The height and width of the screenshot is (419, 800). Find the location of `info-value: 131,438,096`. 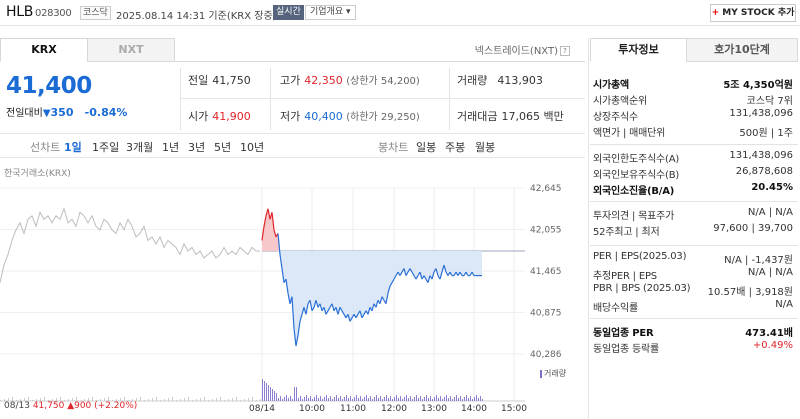

info-value: 131,438,096 is located at coordinates (761, 155).